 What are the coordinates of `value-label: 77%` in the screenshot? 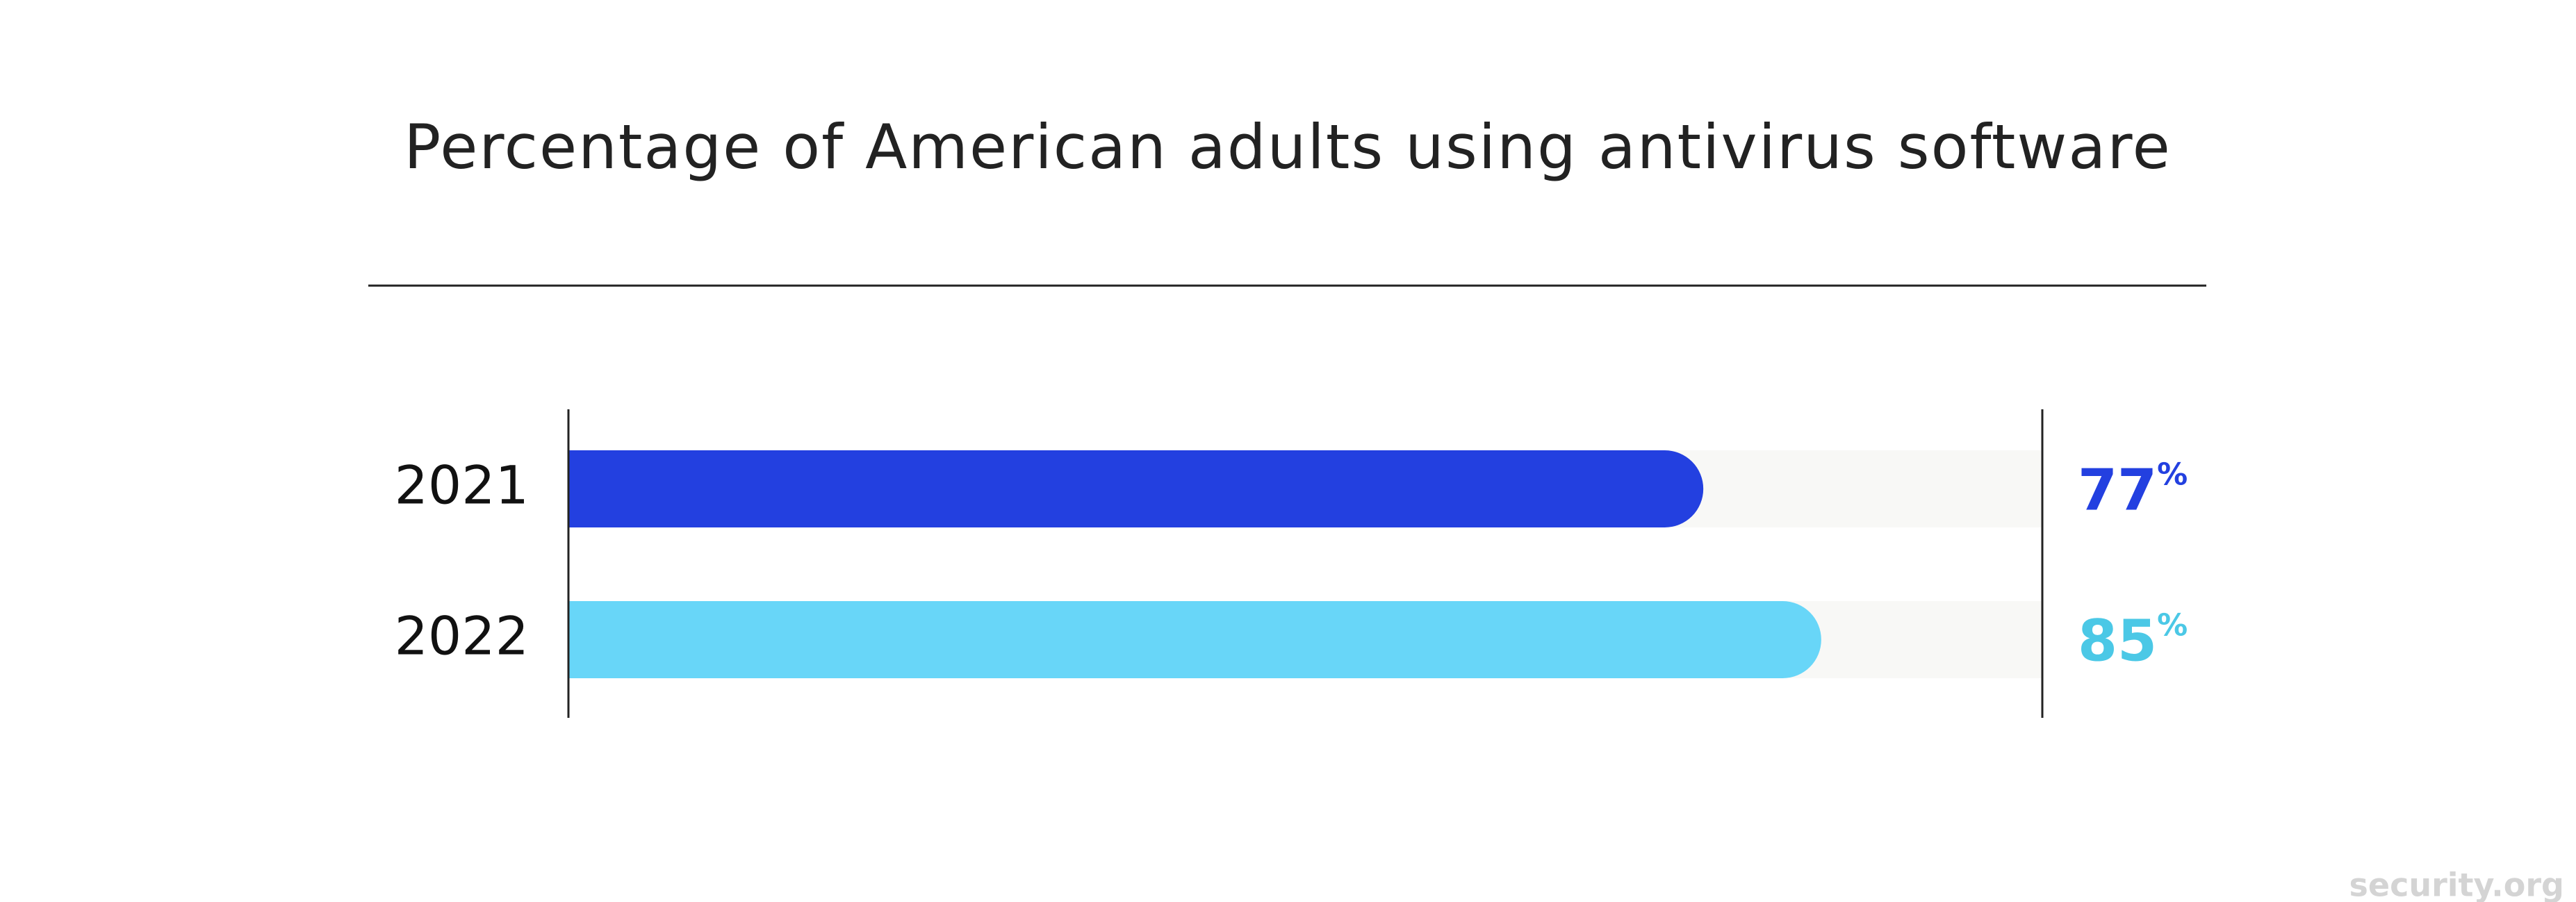 It's located at (2133, 490).